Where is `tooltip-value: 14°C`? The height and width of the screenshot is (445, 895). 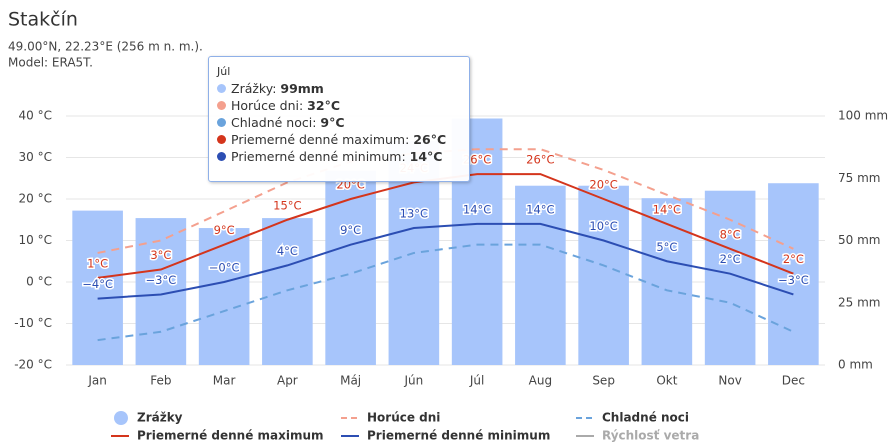
tooltip-value: 14°C is located at coordinates (426, 156).